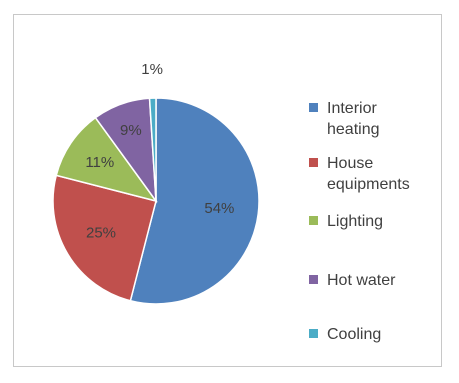 This screenshot has width=459, height=383. I want to click on legend-swatch-cooling, so click(313, 333).